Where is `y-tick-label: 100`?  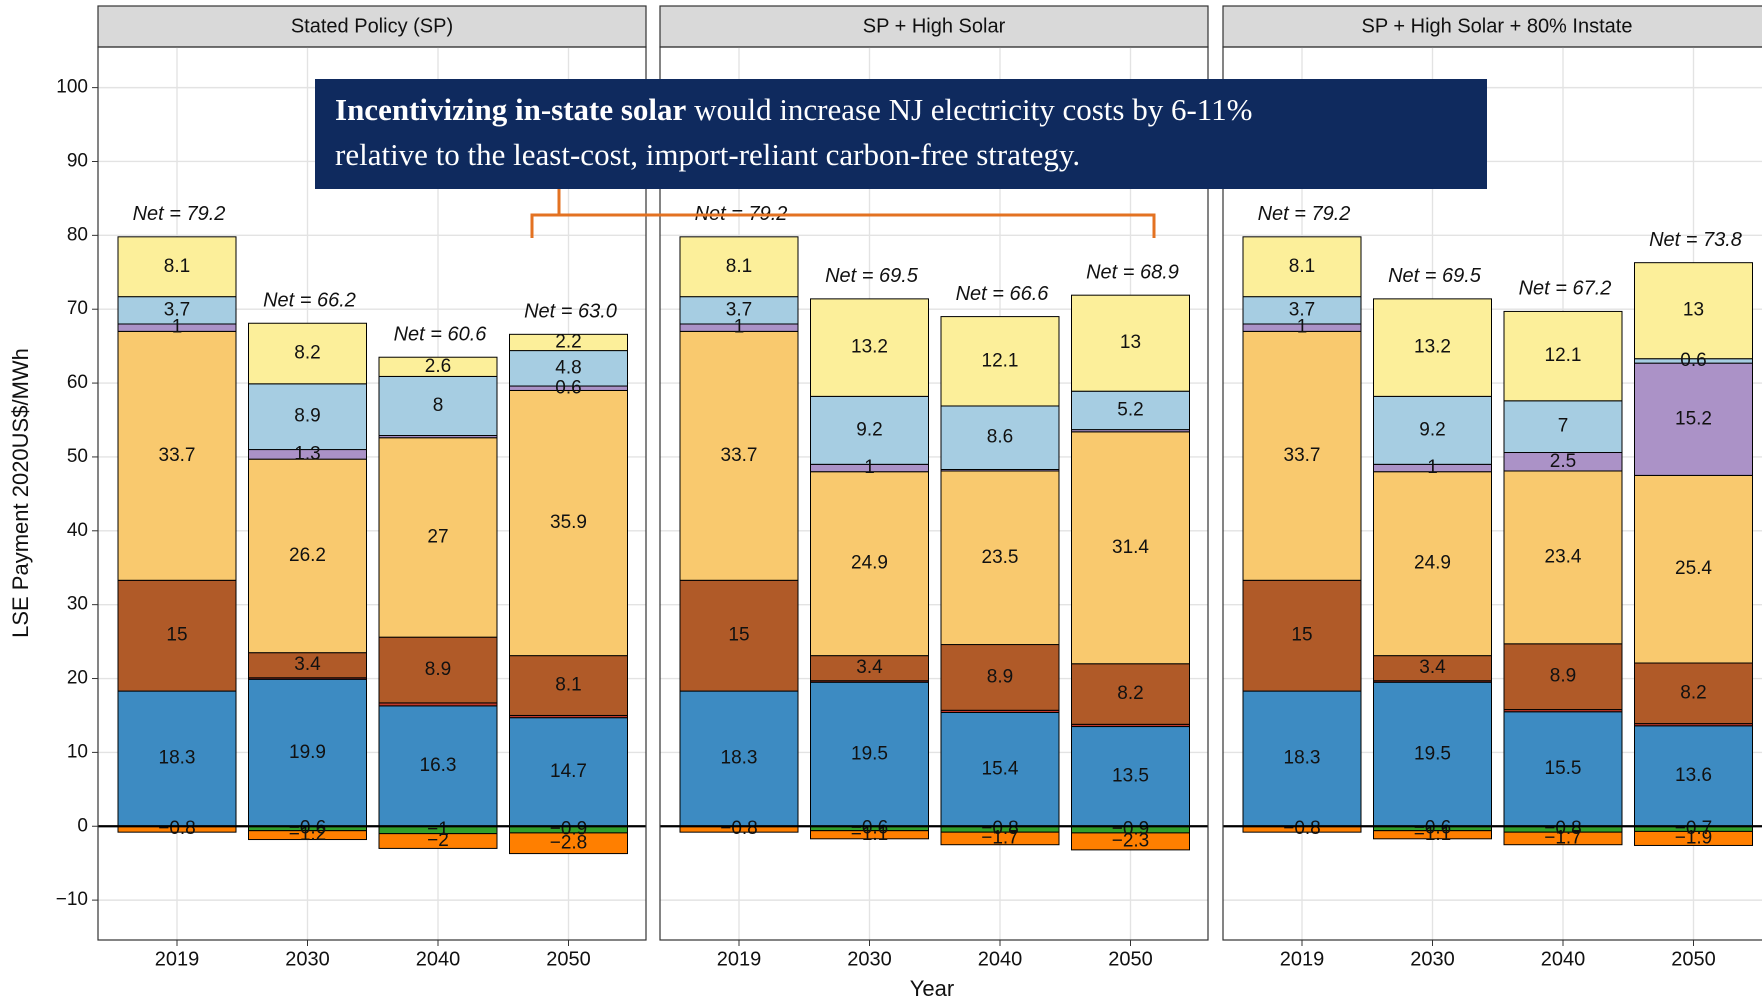
y-tick-label: 100 is located at coordinates (72, 87).